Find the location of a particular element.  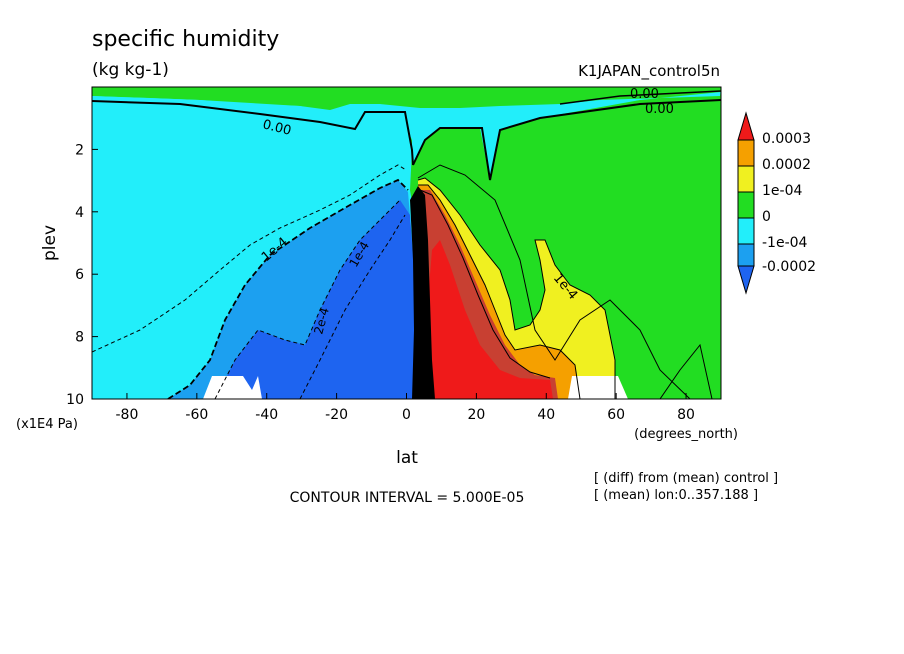

chart-units: (kg kg-1) is located at coordinates (130, 70).